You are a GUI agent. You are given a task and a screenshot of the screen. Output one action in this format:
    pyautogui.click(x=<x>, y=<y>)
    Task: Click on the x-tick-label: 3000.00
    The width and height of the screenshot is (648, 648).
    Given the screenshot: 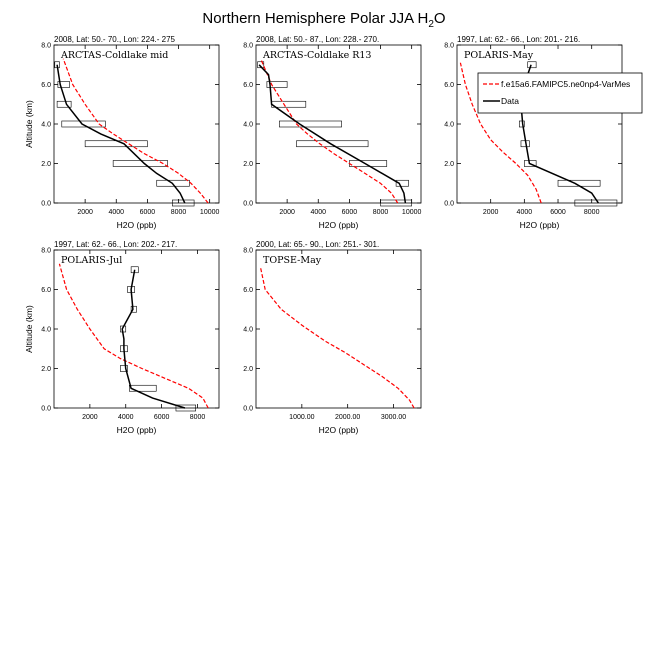 What is the action you would take?
    pyautogui.click(x=393, y=417)
    